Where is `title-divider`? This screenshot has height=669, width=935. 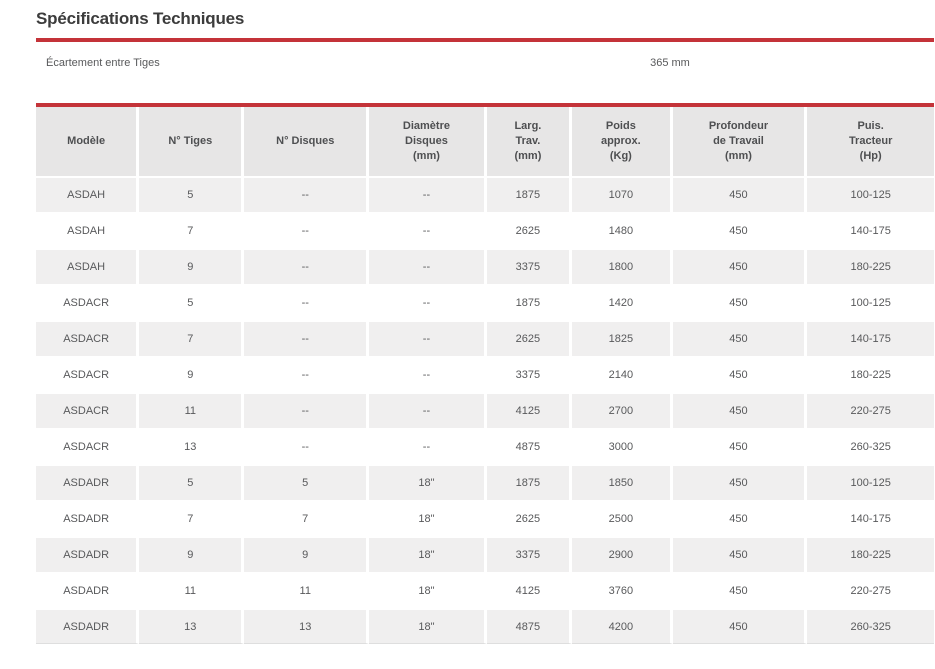
title-divider is located at coordinates (485, 40).